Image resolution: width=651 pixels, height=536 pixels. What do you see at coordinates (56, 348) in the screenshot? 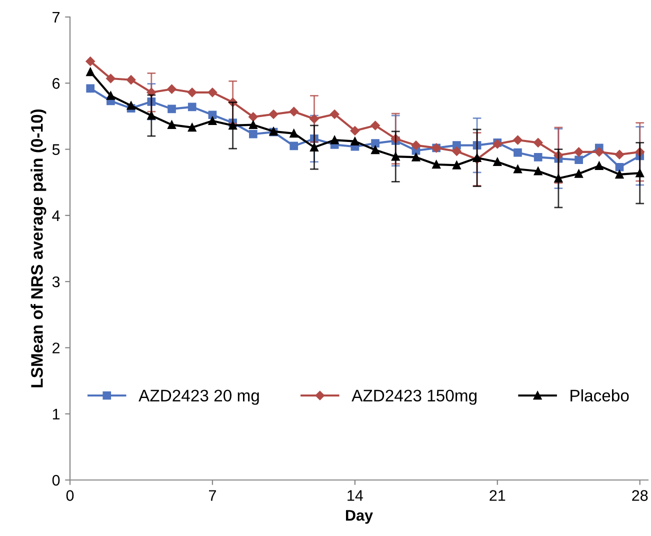
I see `y-tick-label: 2` at bounding box center [56, 348].